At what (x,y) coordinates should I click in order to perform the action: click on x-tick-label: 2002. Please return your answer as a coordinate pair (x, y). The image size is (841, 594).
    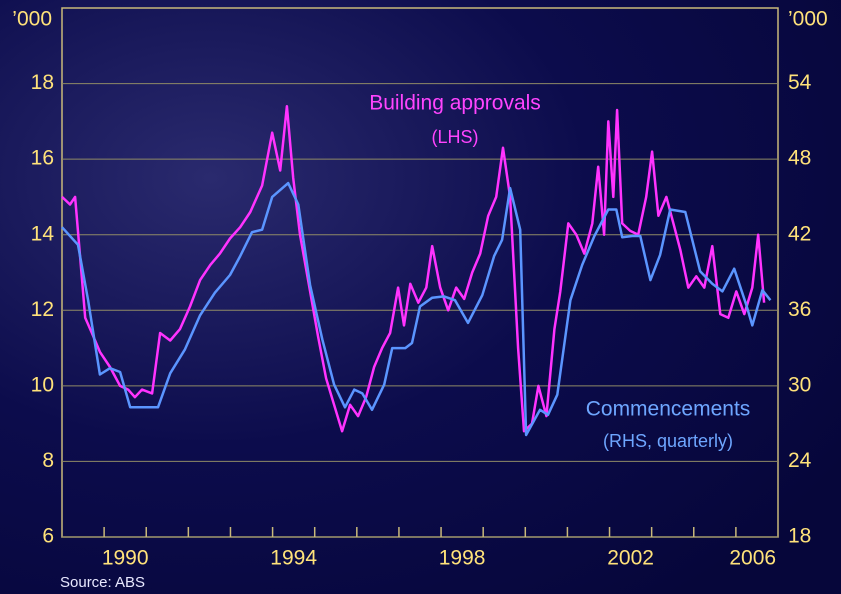
    Looking at the image, I should click on (630, 558).